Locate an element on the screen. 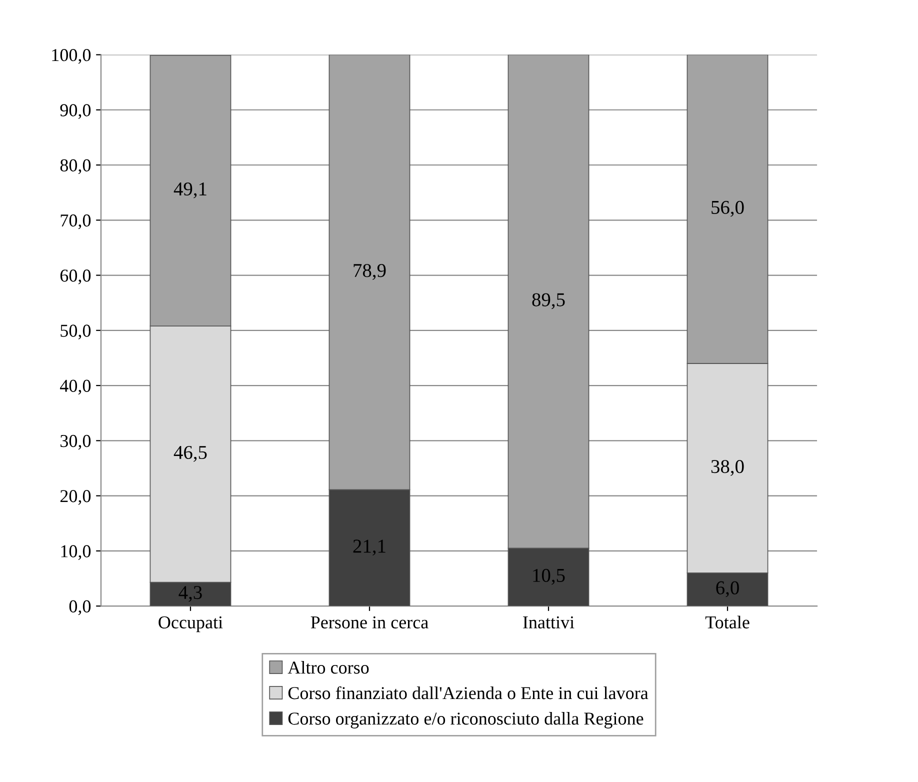 The width and height of the screenshot is (918, 782). data-label: 56,0 is located at coordinates (728, 208).